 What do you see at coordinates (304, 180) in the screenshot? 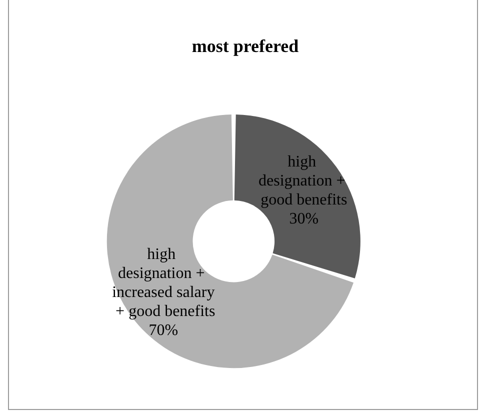
I see `slice-label: high designation + good benefits` at bounding box center [304, 180].